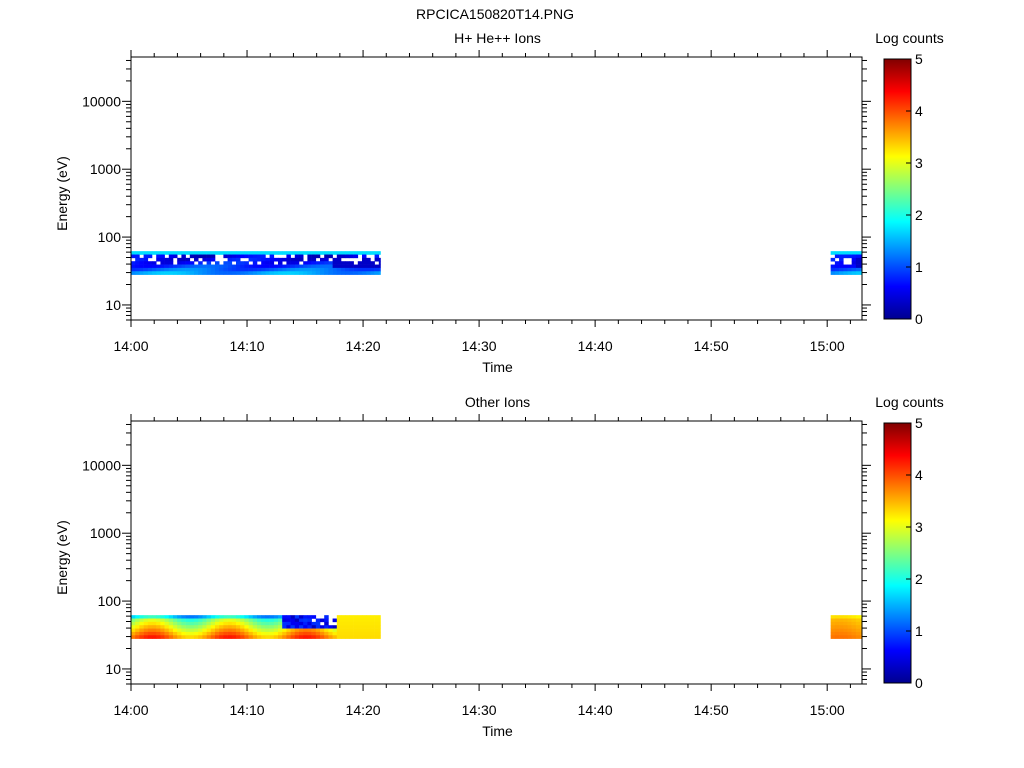 The width and height of the screenshot is (1024, 768). What do you see at coordinates (113, 305) in the screenshot?
I see `y-tick-label: 10` at bounding box center [113, 305].